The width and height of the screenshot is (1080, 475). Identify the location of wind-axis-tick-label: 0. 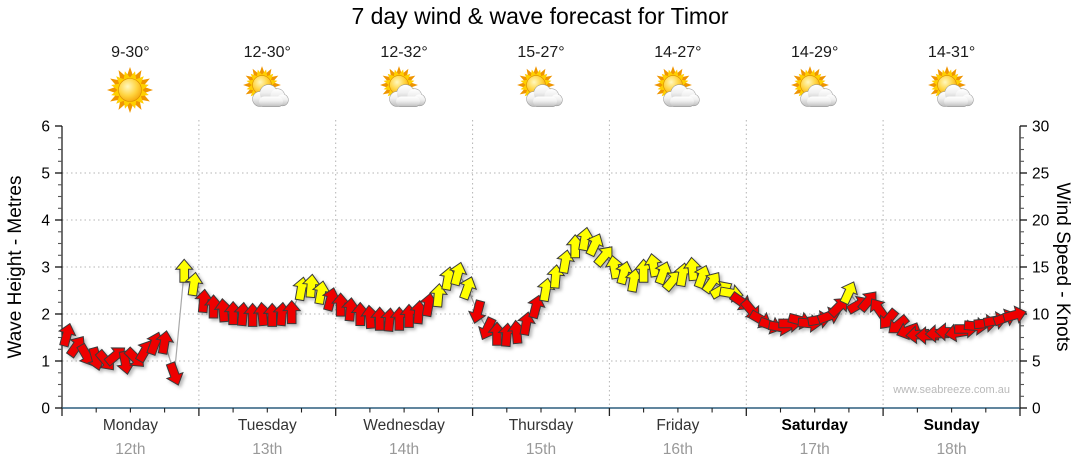
(1036, 409).